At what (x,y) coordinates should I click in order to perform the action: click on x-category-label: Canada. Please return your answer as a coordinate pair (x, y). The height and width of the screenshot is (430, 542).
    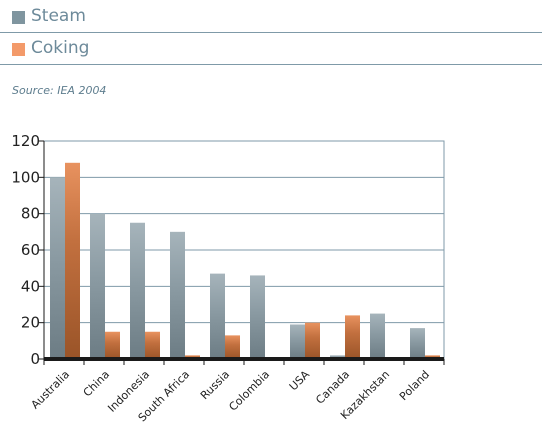
    Looking at the image, I should click on (332, 387).